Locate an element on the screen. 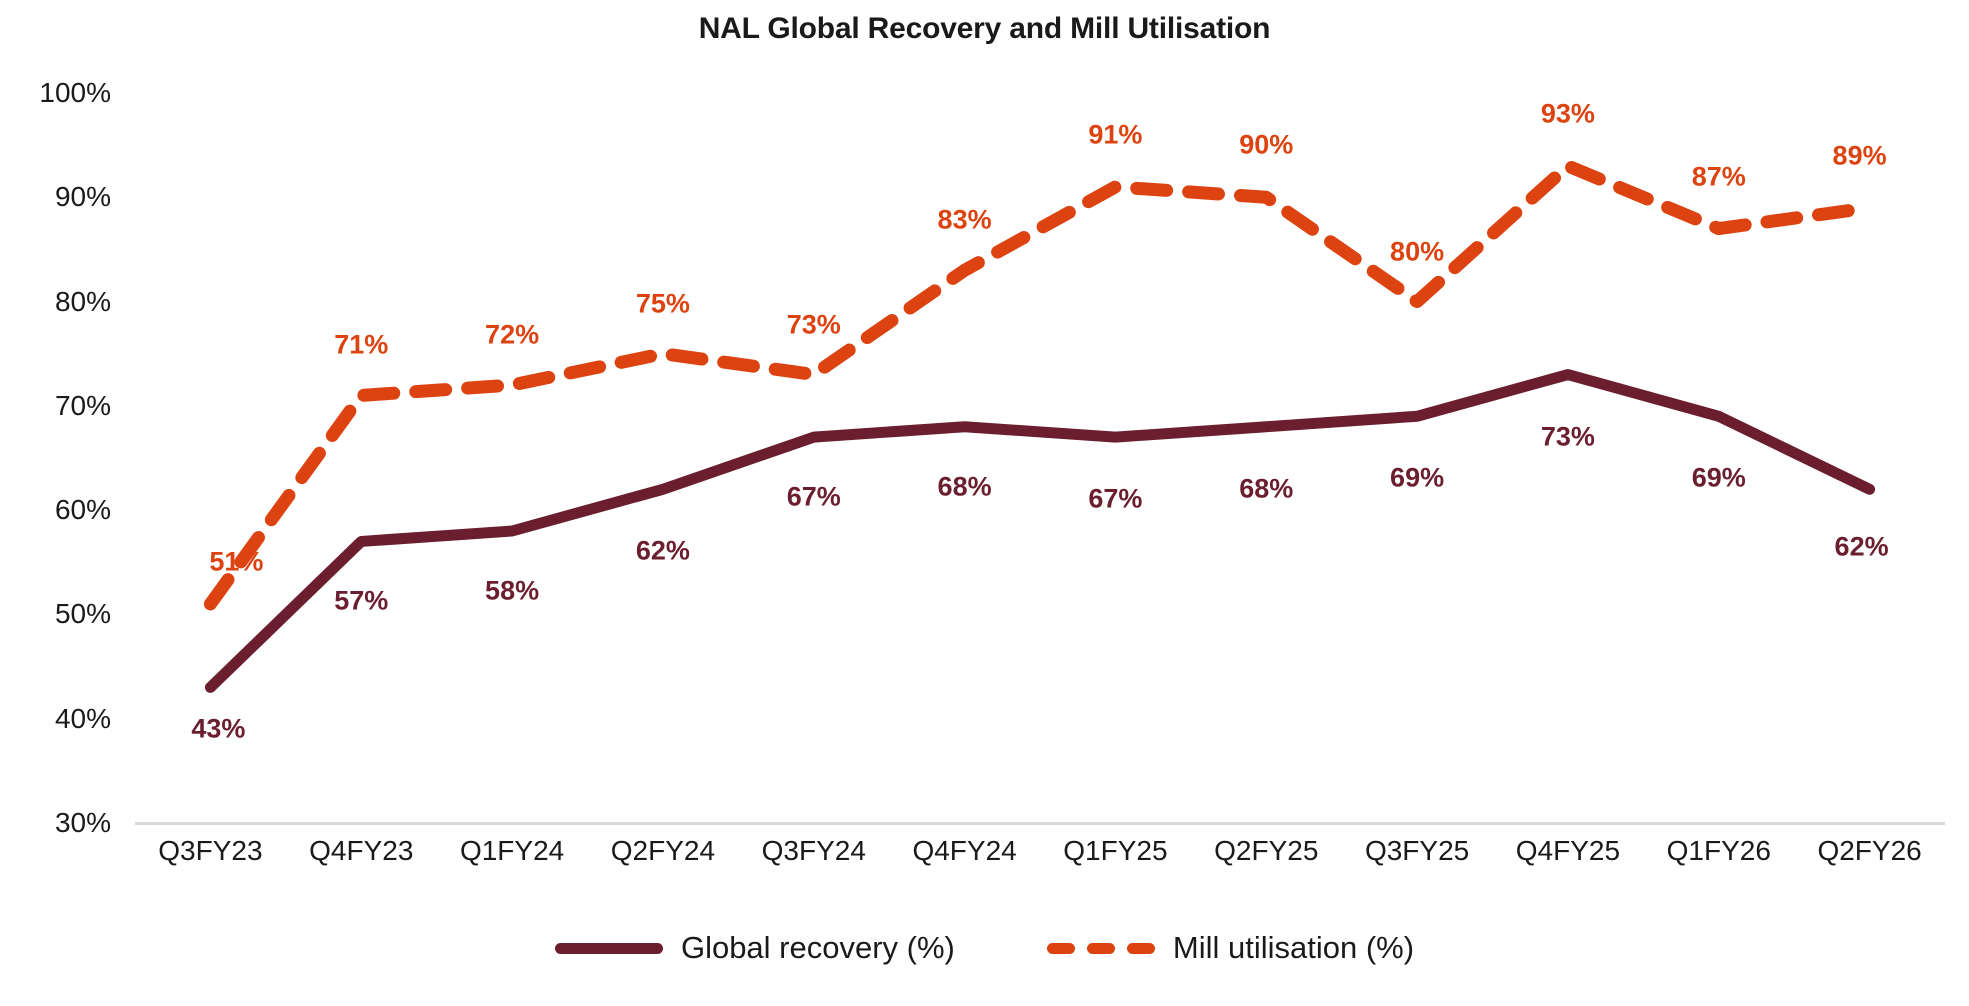  chart-legend: Global recovery (%) Mill utilisation (%) is located at coordinates (984, 948).